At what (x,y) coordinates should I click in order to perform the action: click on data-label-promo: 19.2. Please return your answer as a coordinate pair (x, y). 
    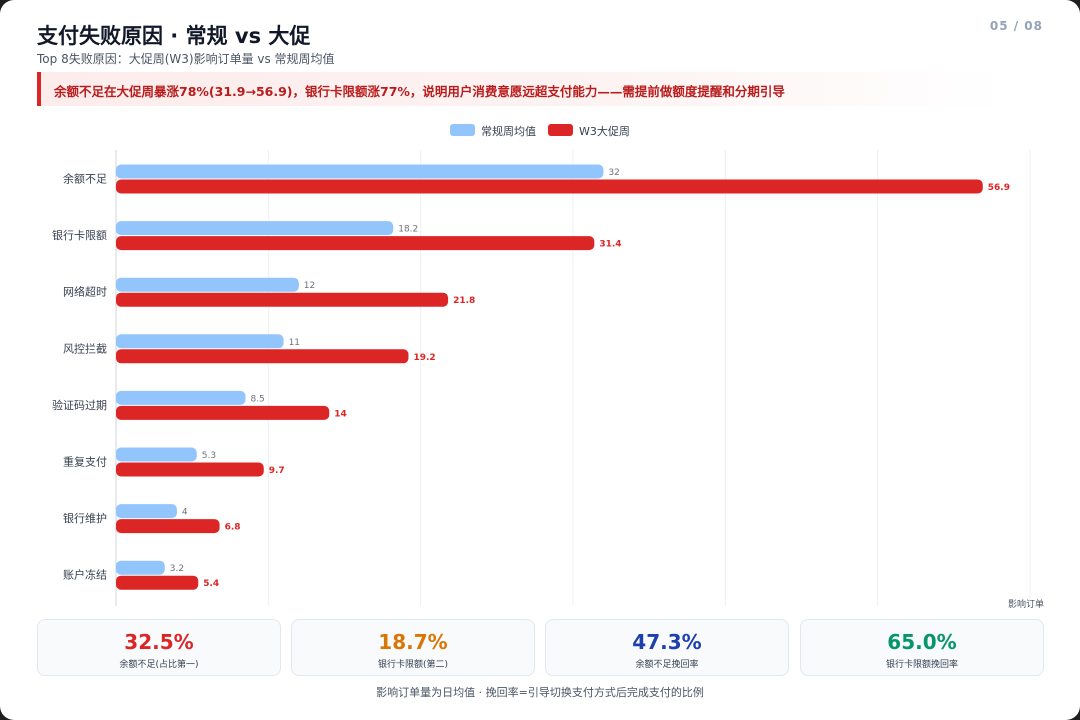
    Looking at the image, I should click on (424, 358).